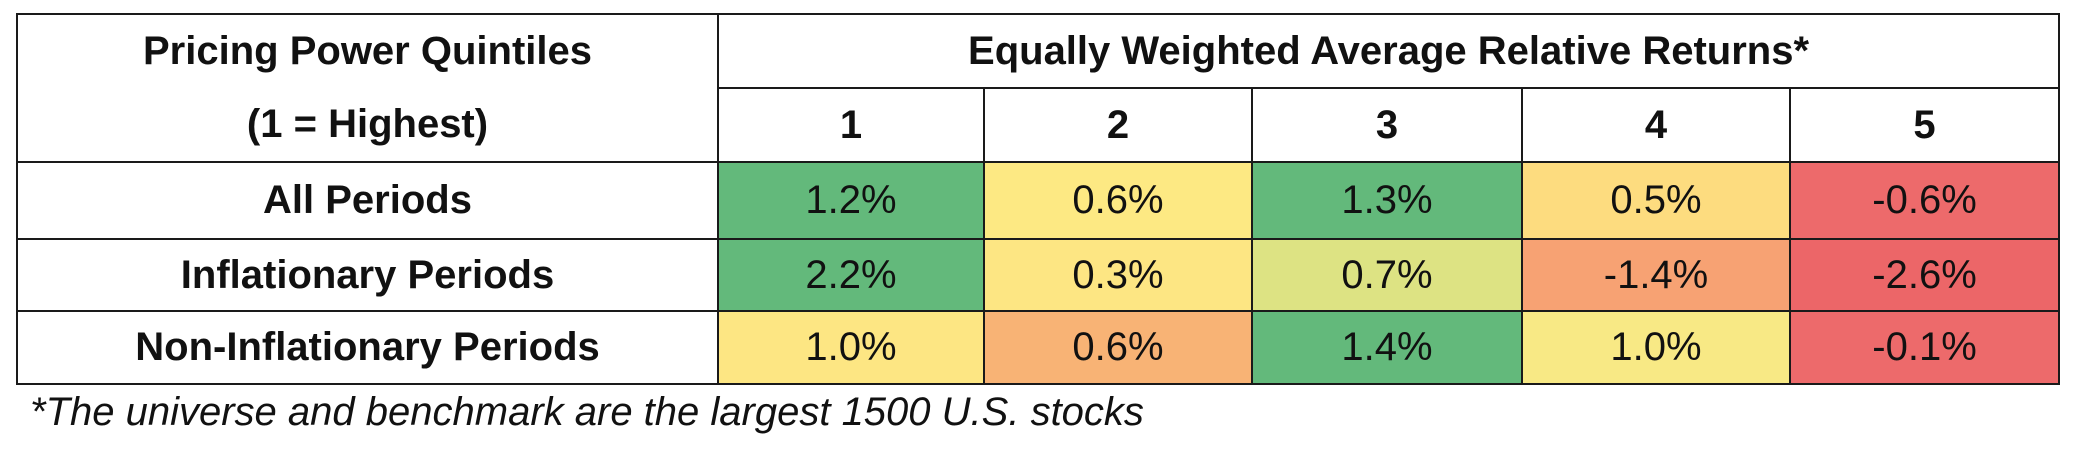 The width and height of the screenshot is (2082, 450). I want to click on value-cell: 1.2%, so click(851, 200).